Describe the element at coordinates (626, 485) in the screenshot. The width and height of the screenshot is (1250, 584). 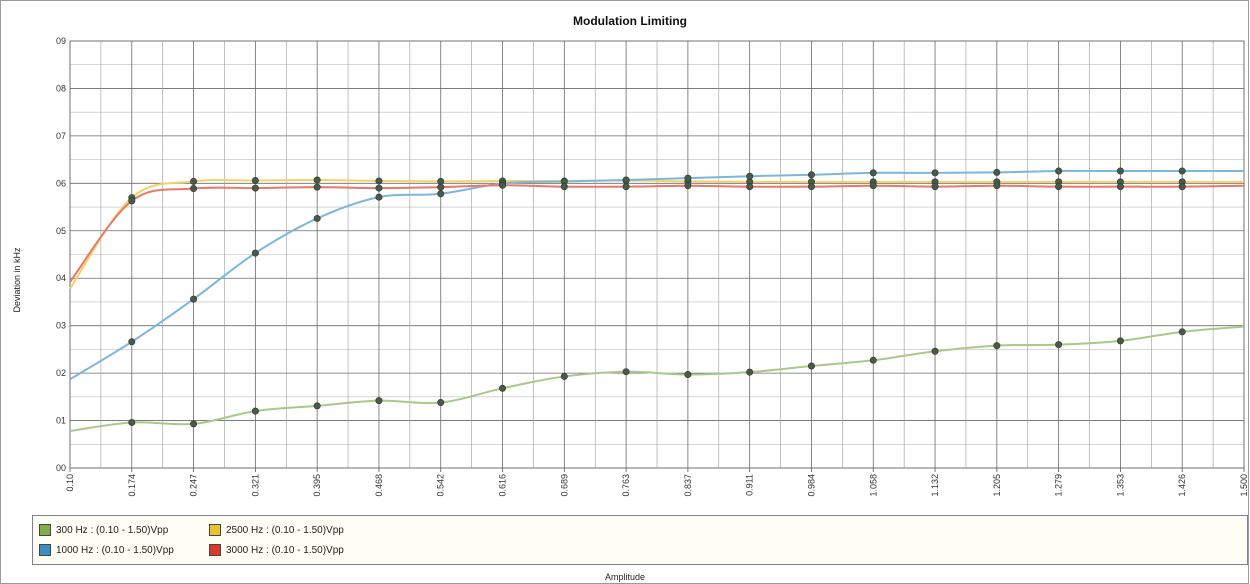
I see `x-tick-label: 0.763` at that location.